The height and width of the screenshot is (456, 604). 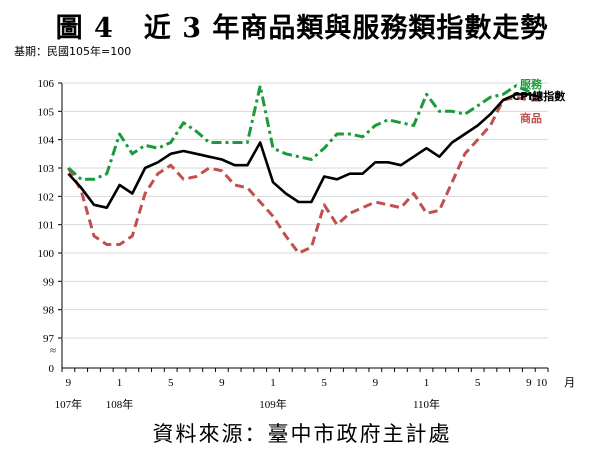 What do you see at coordinates (52, 369) in the screenshot?
I see `y-tick-label: 0` at bounding box center [52, 369].